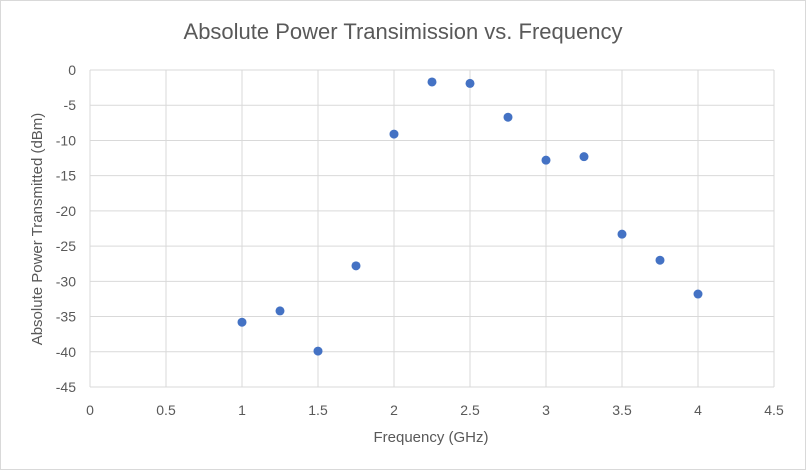 The width and height of the screenshot is (806, 470). Describe the element at coordinates (66, 352) in the screenshot. I see `y-tick-label: -40` at that location.